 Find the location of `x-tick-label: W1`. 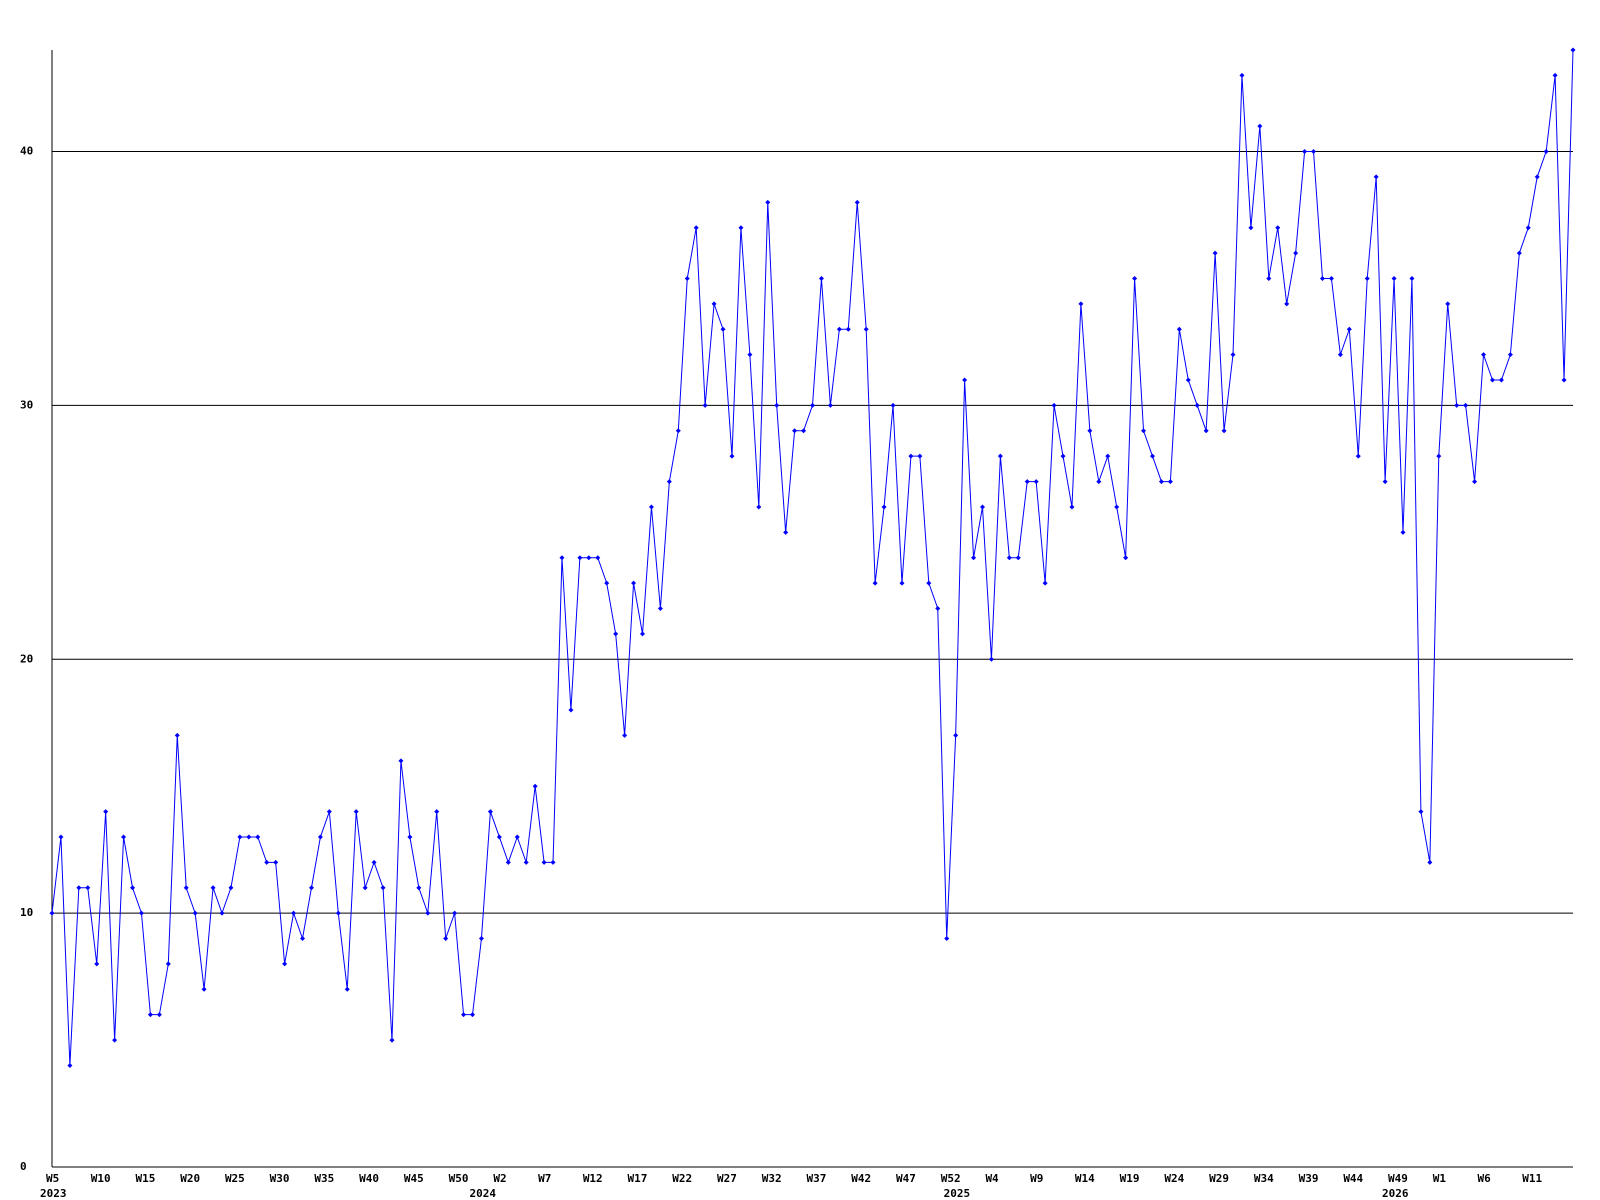

x-tick-label: W1 is located at coordinates (1440, 1178).